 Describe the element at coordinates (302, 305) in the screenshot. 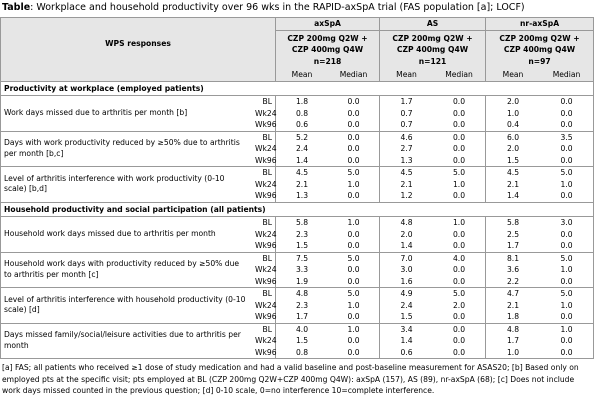

I see `value-cell: 2.3` at that location.